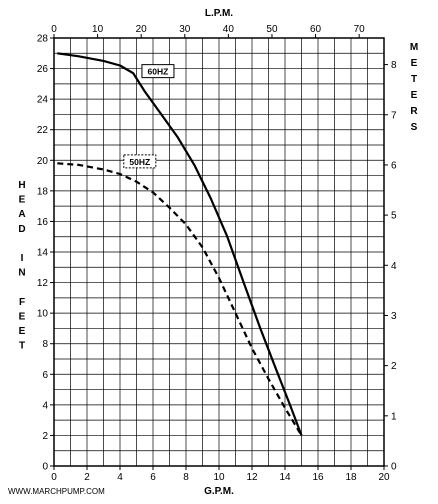  Describe the element at coordinates (394, 366) in the screenshot. I see `y-right-tick-label: 2` at that location.